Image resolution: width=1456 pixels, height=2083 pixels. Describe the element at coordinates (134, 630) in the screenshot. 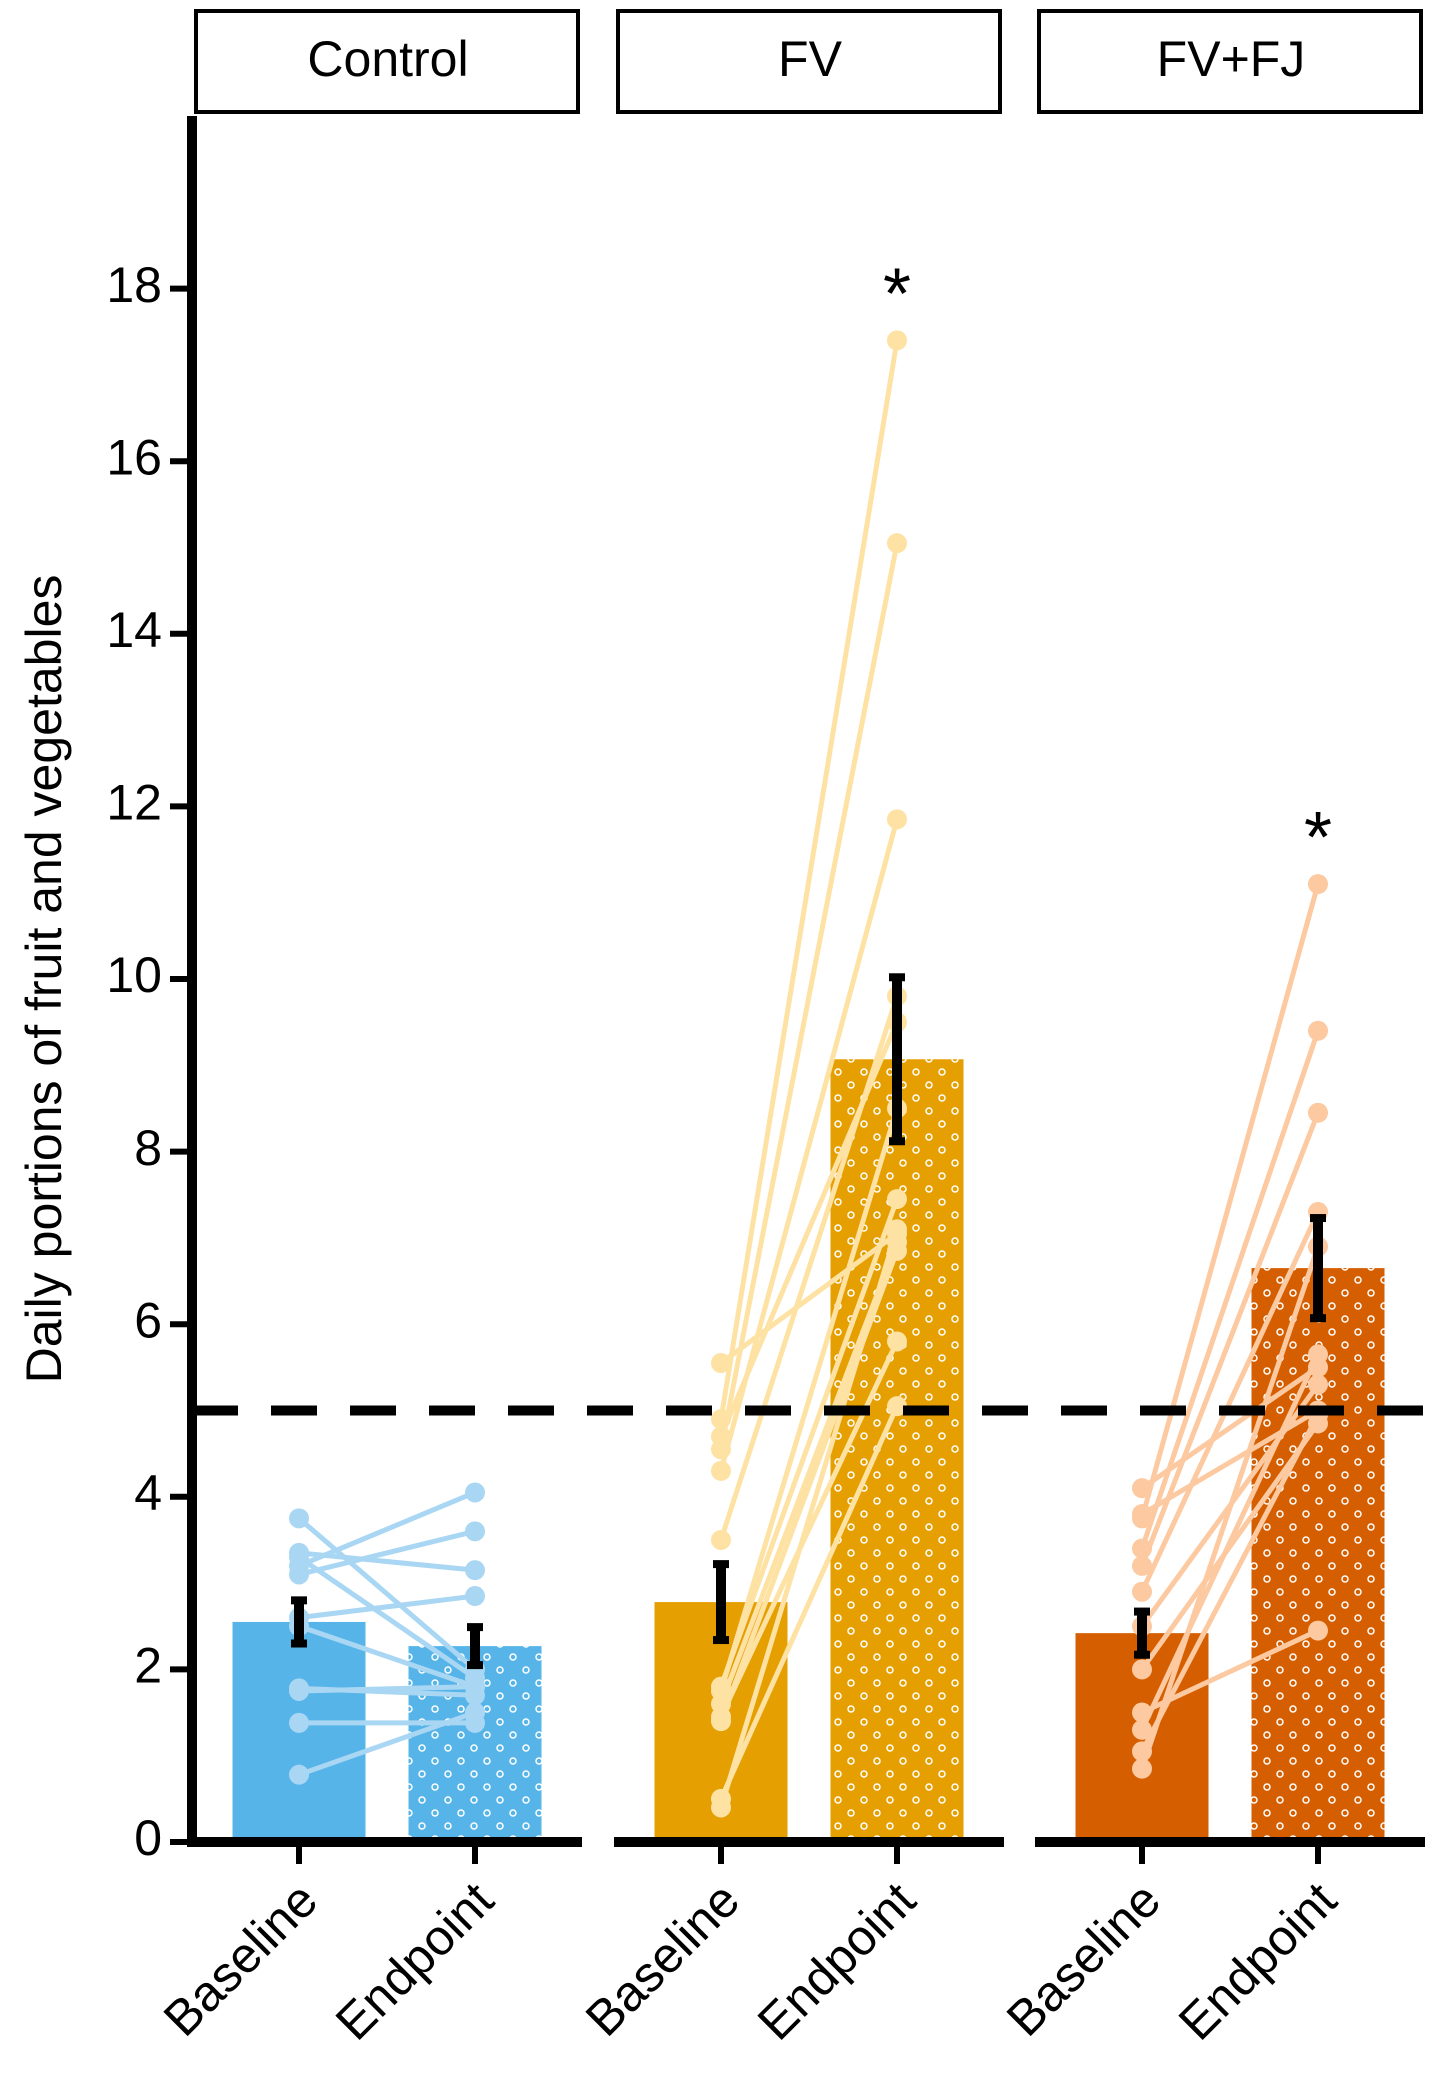

I see `y-tick-label: 14` at that location.